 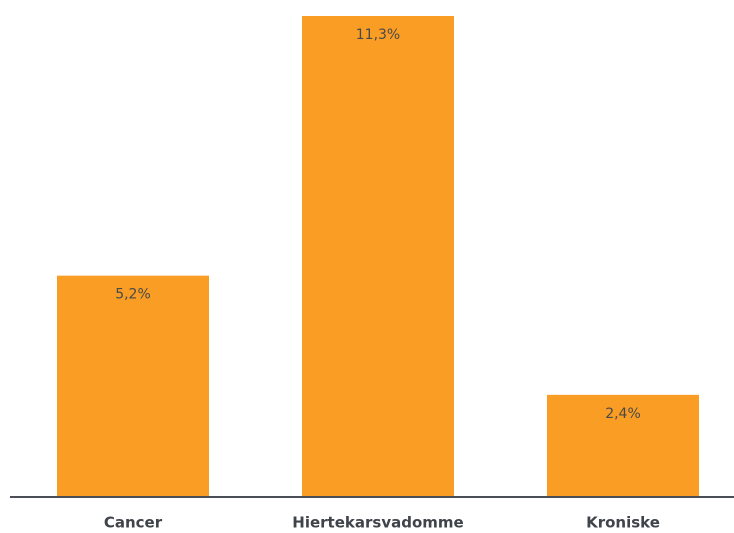 I want to click on x-tick-label: Hiertekarsvadomme, so click(x=377, y=523).